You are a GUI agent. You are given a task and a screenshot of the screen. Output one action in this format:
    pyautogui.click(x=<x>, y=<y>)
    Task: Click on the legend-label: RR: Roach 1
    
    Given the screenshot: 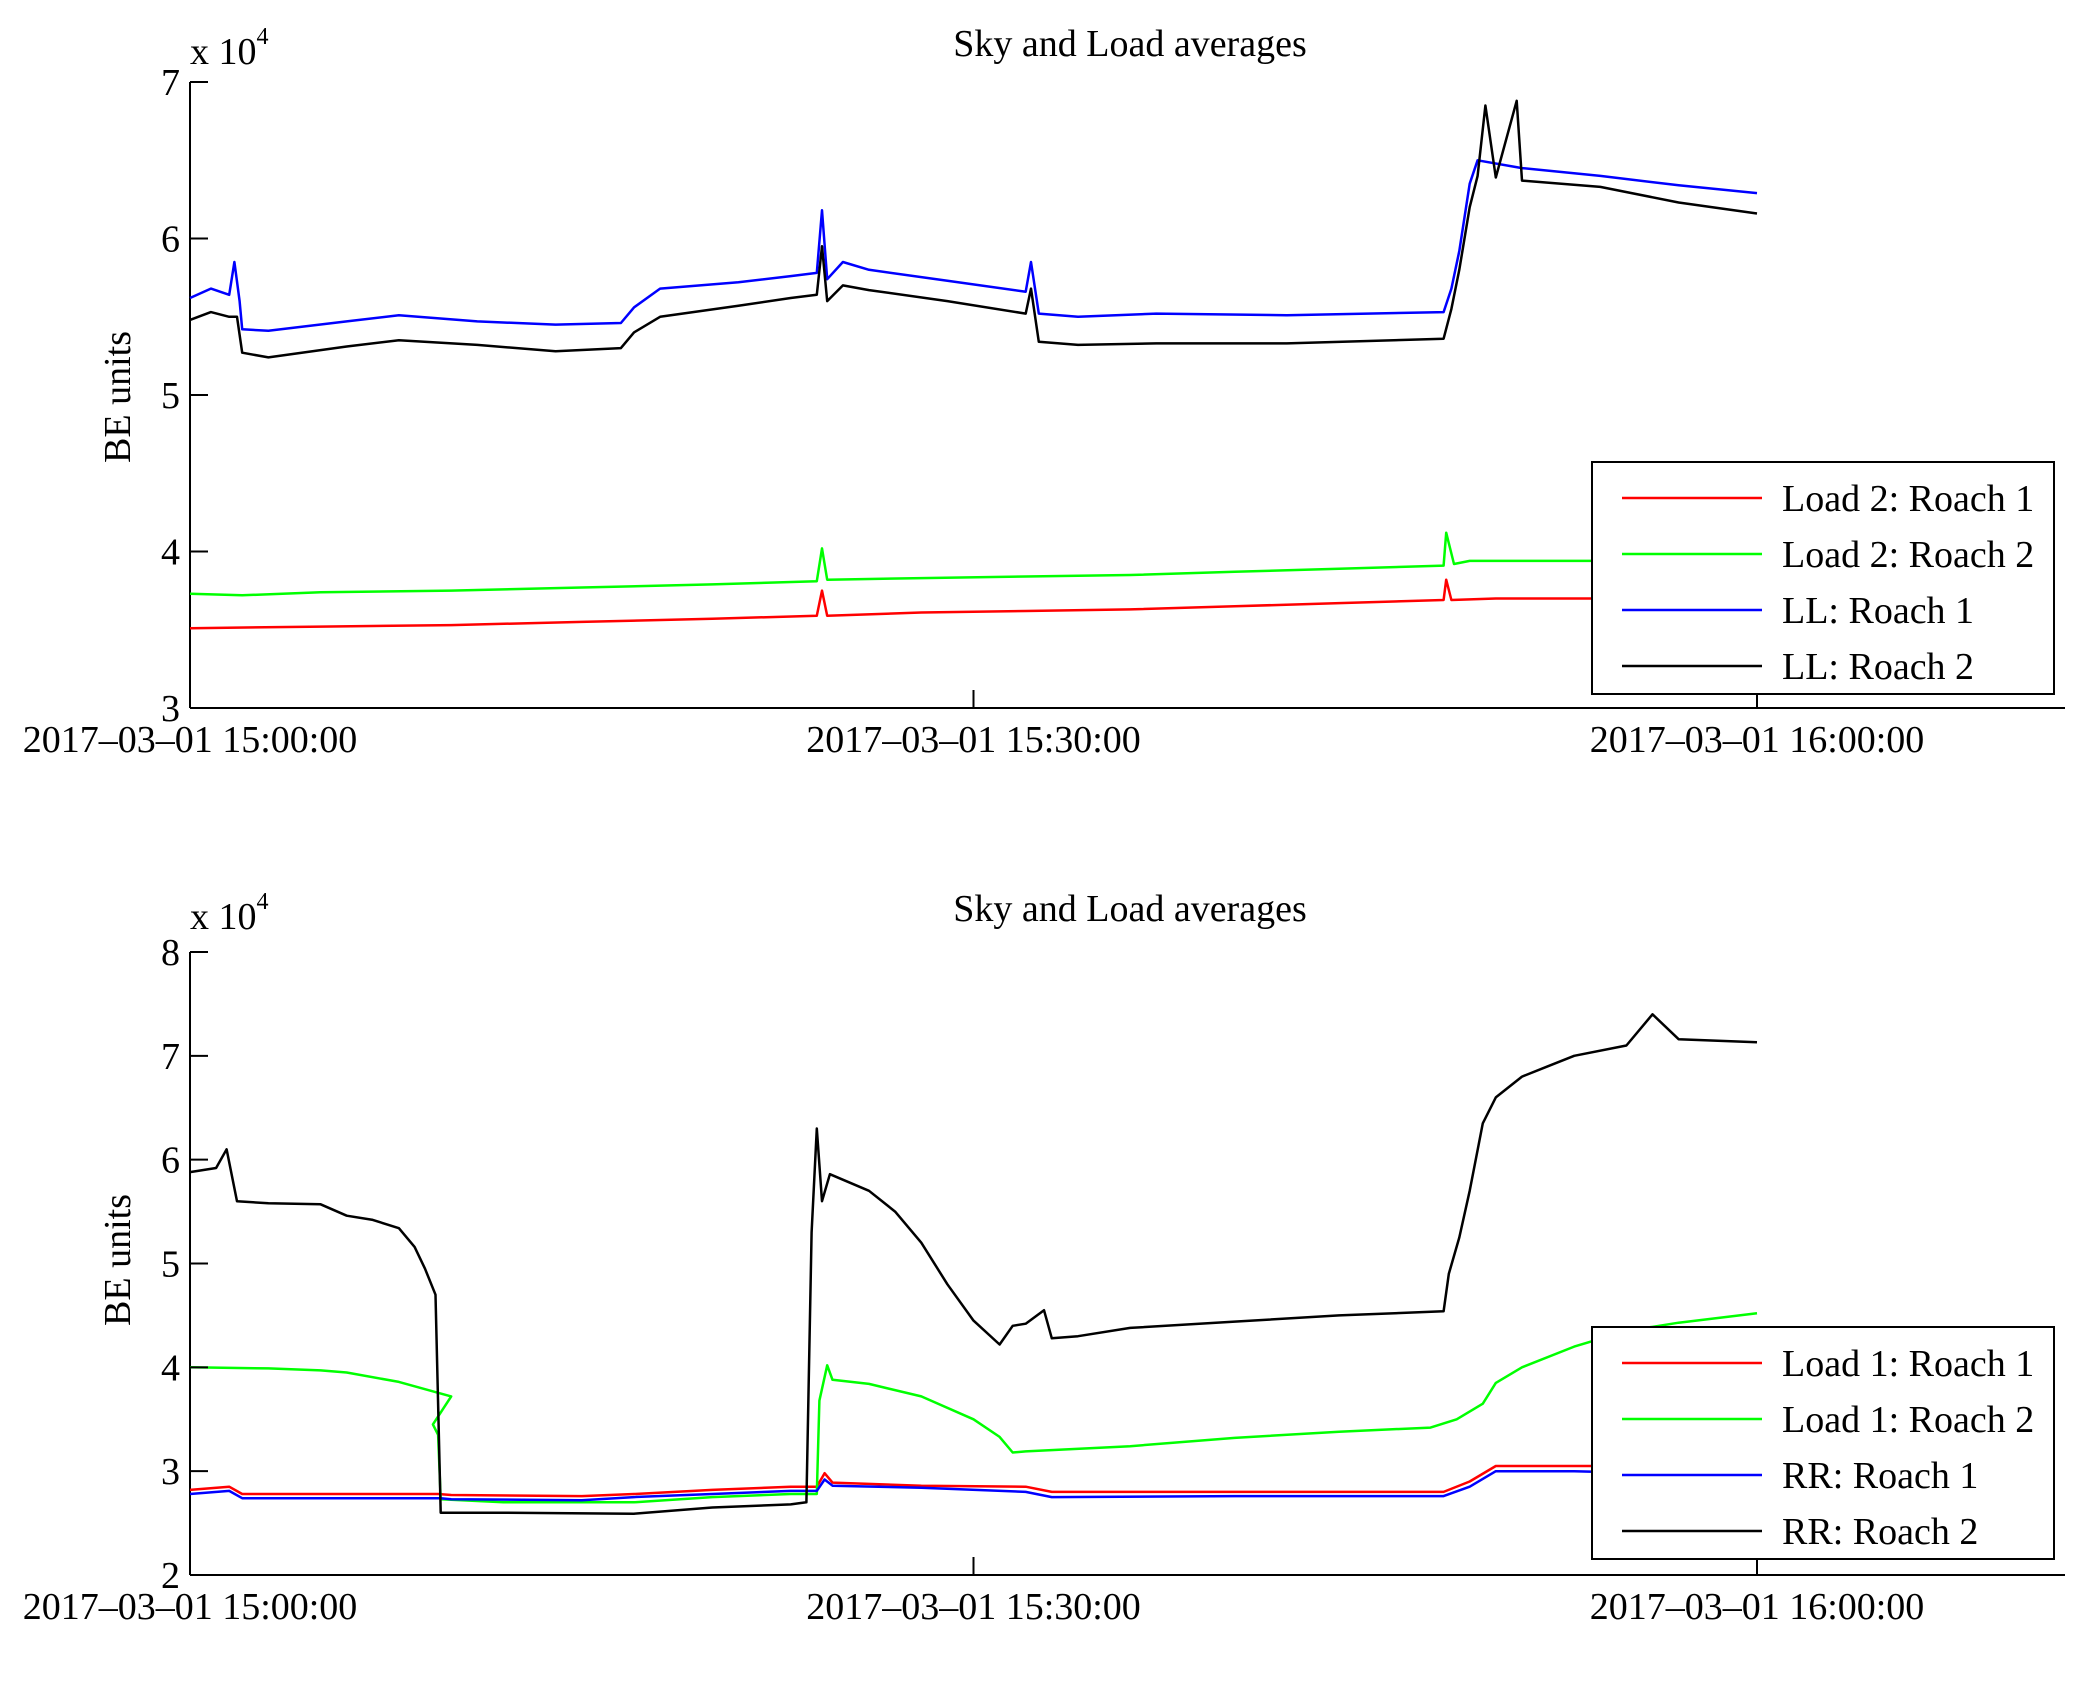 What is the action you would take?
    pyautogui.click(x=1880, y=1476)
    